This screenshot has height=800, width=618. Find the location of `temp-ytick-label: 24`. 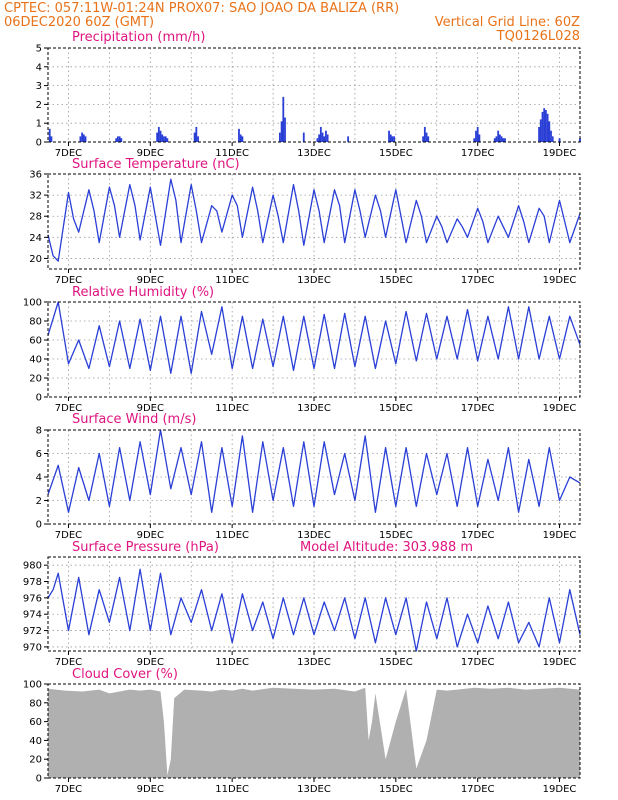

temp-ytick-label: 24 is located at coordinates (35, 238).